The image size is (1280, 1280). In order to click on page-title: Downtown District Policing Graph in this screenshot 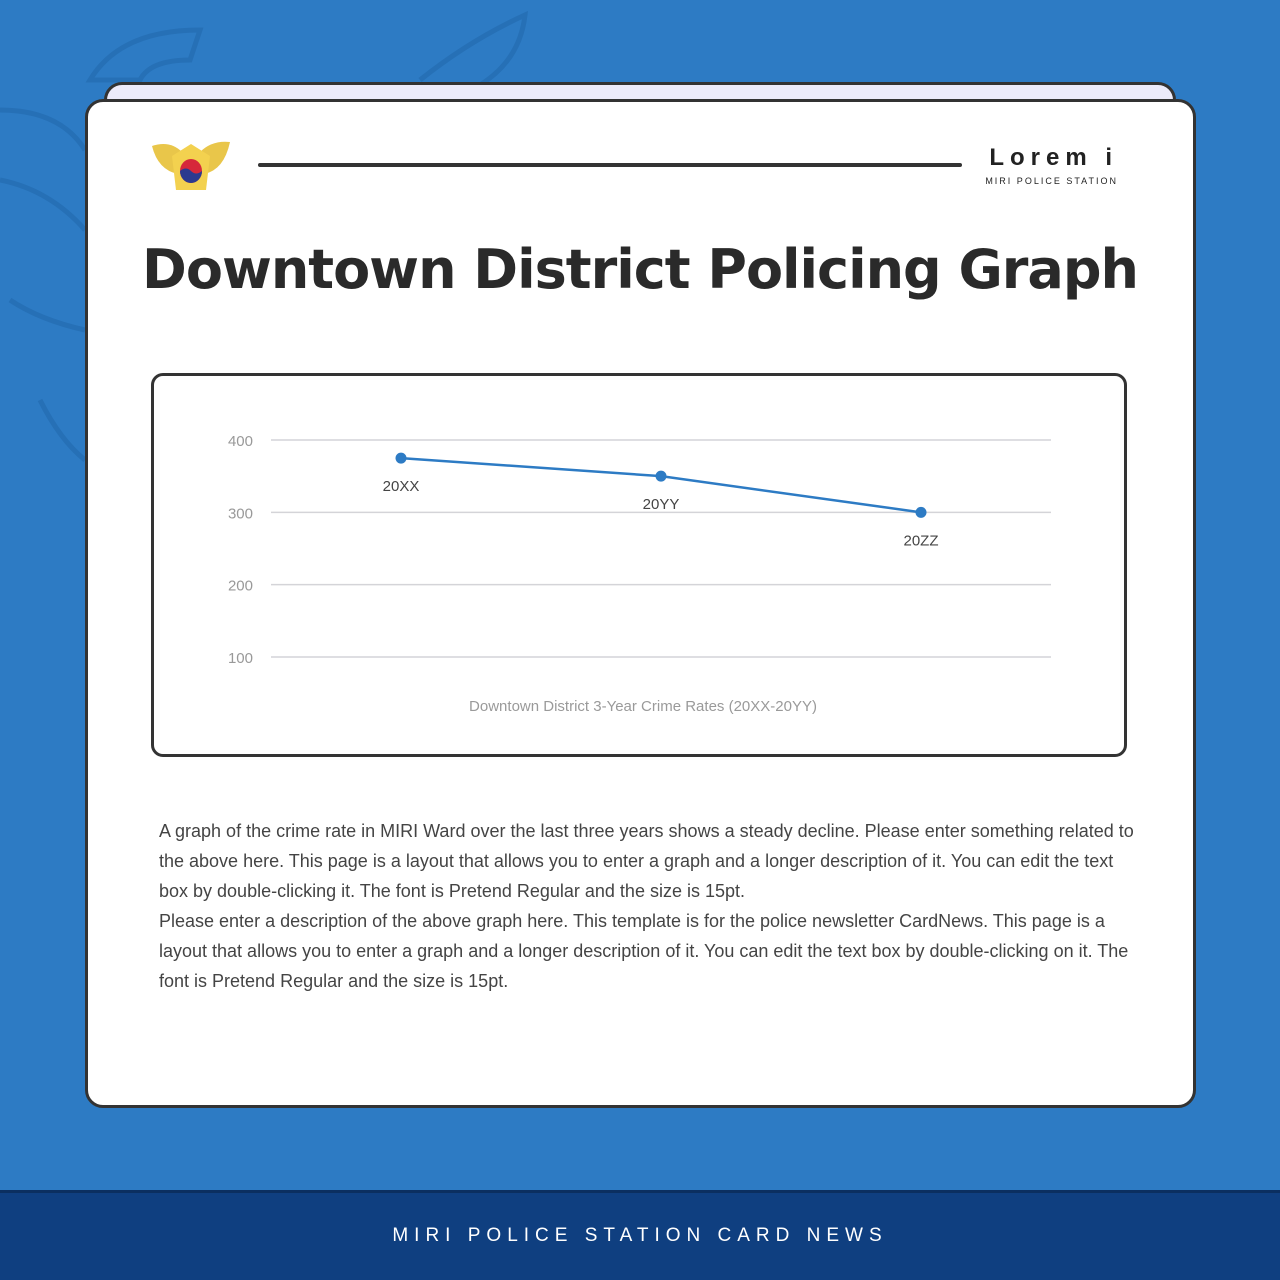, I will do `click(640, 269)`.